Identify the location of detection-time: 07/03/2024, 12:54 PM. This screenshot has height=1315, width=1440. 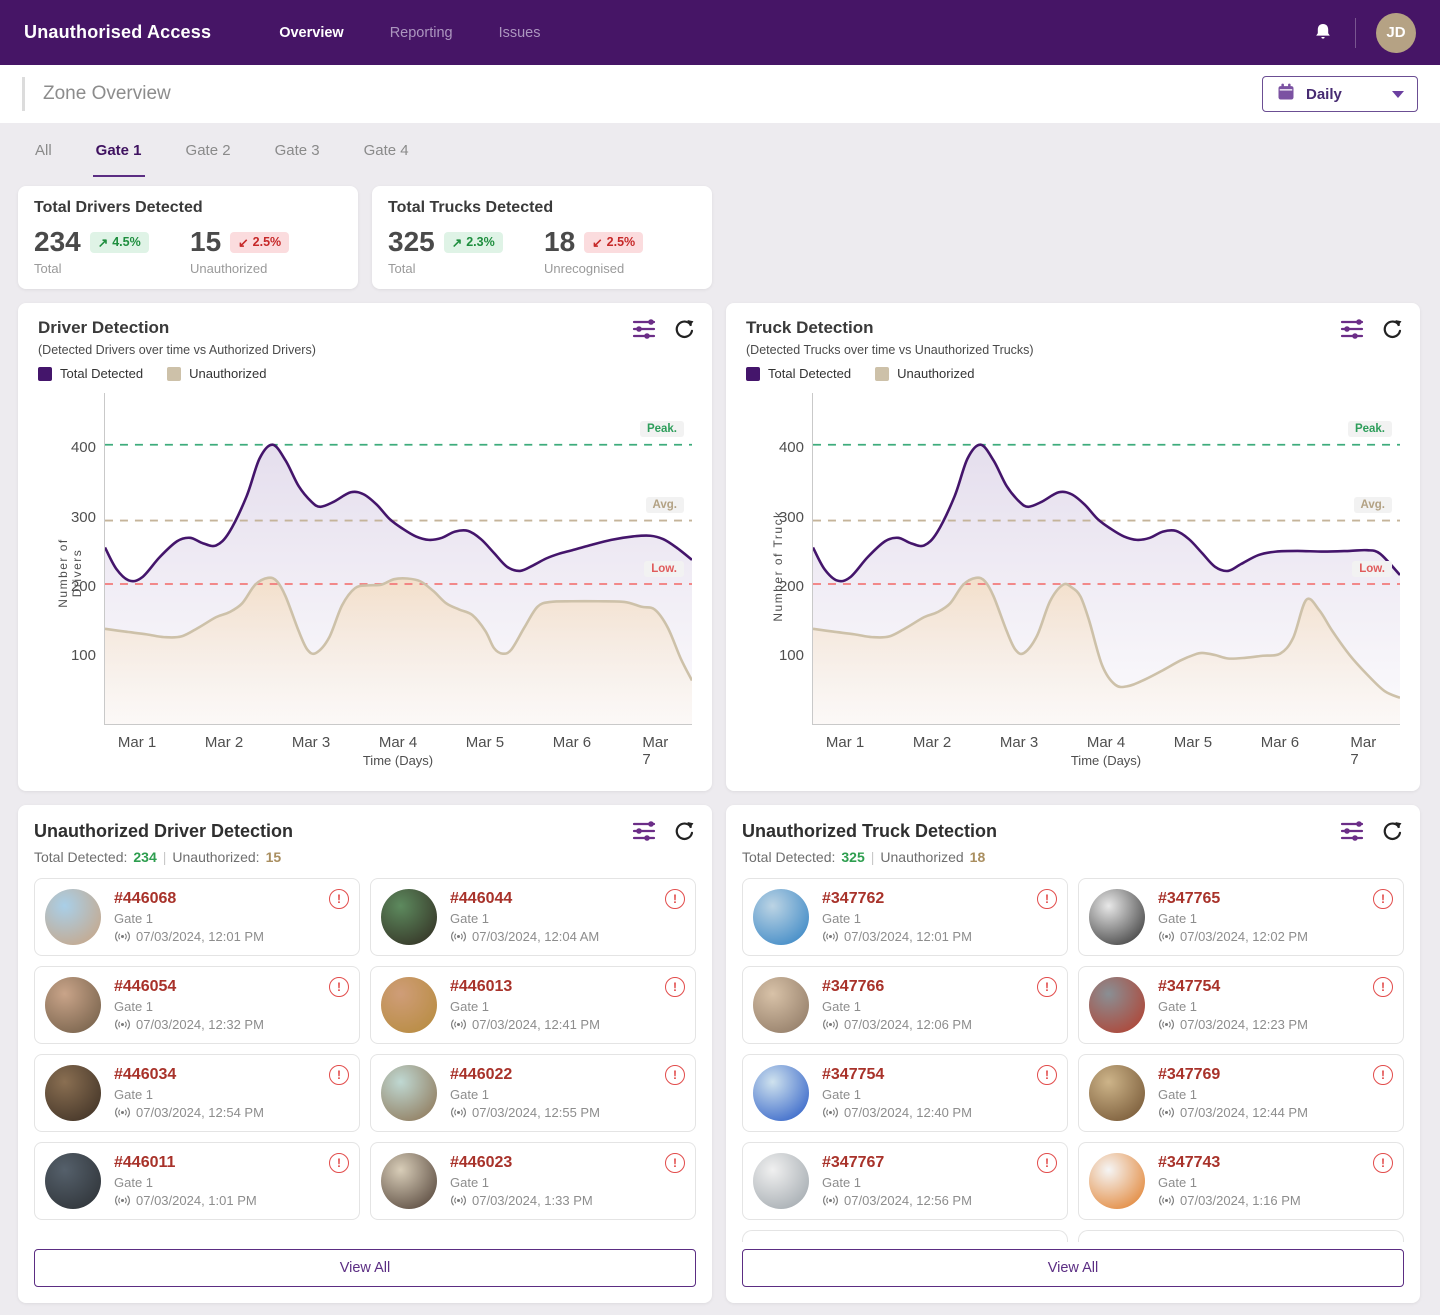
(200, 1112).